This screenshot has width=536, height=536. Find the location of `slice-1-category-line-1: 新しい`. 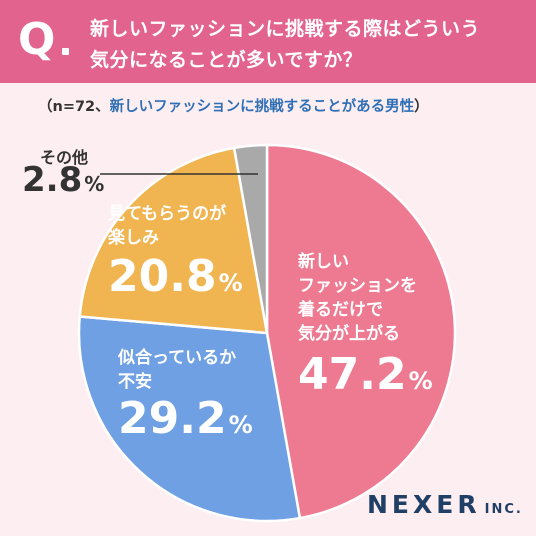

slice-1-category-line-1: 新しい is located at coordinates (323, 262).